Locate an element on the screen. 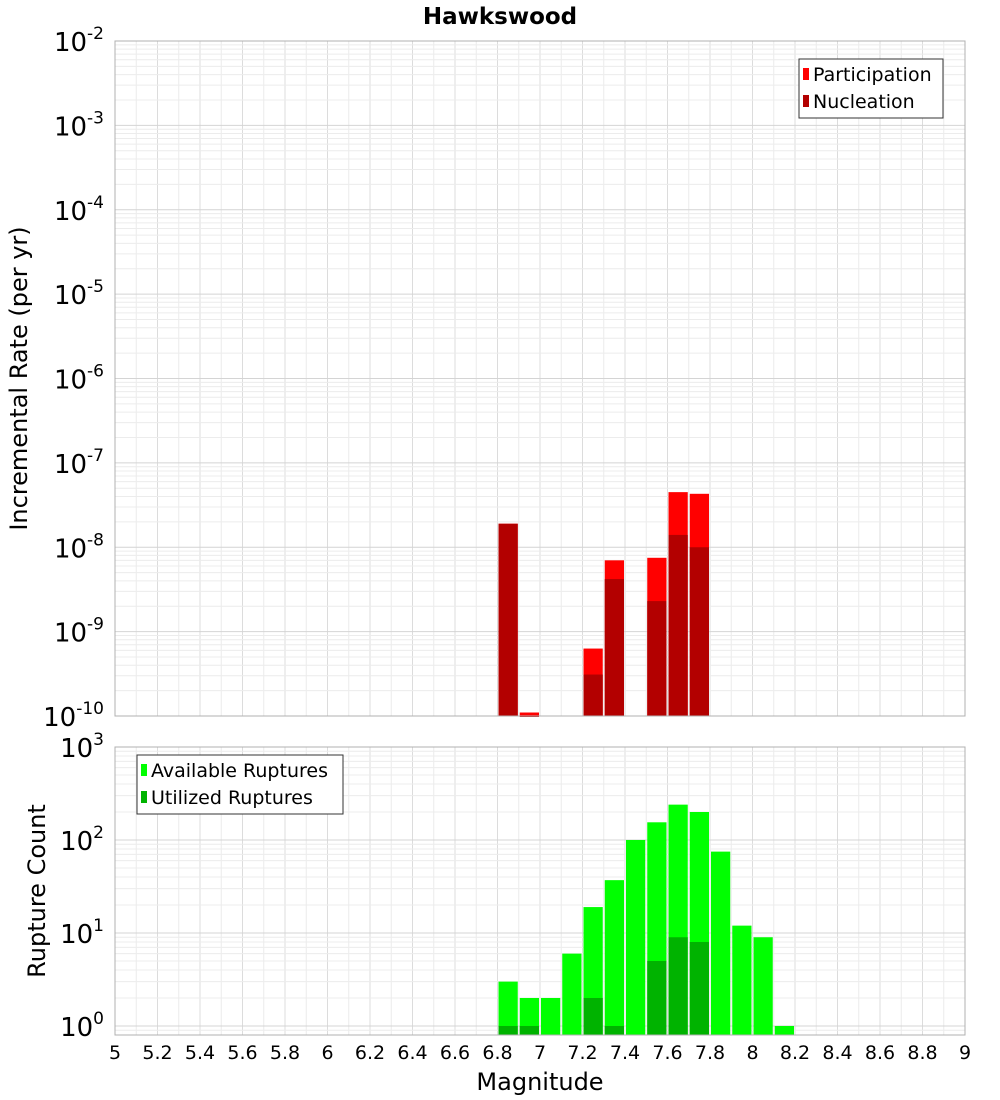 The image size is (1000, 1100). y-axis-label: Incremental Rate (per yr) is located at coordinates (19, 378).